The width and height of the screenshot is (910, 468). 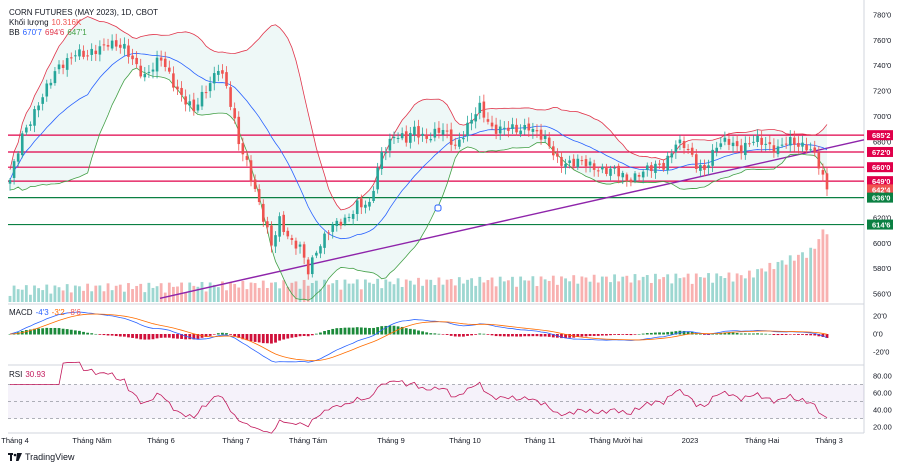 What do you see at coordinates (15, 440) in the screenshot?
I see `time-axis-label: Tháng 4` at bounding box center [15, 440].